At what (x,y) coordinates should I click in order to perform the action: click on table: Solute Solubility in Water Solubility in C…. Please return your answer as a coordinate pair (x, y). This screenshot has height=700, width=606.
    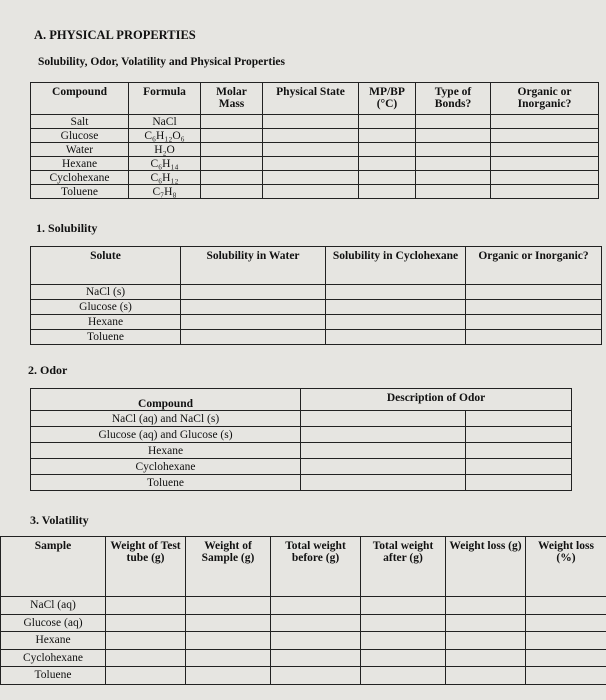
    Looking at the image, I should click on (316, 295).